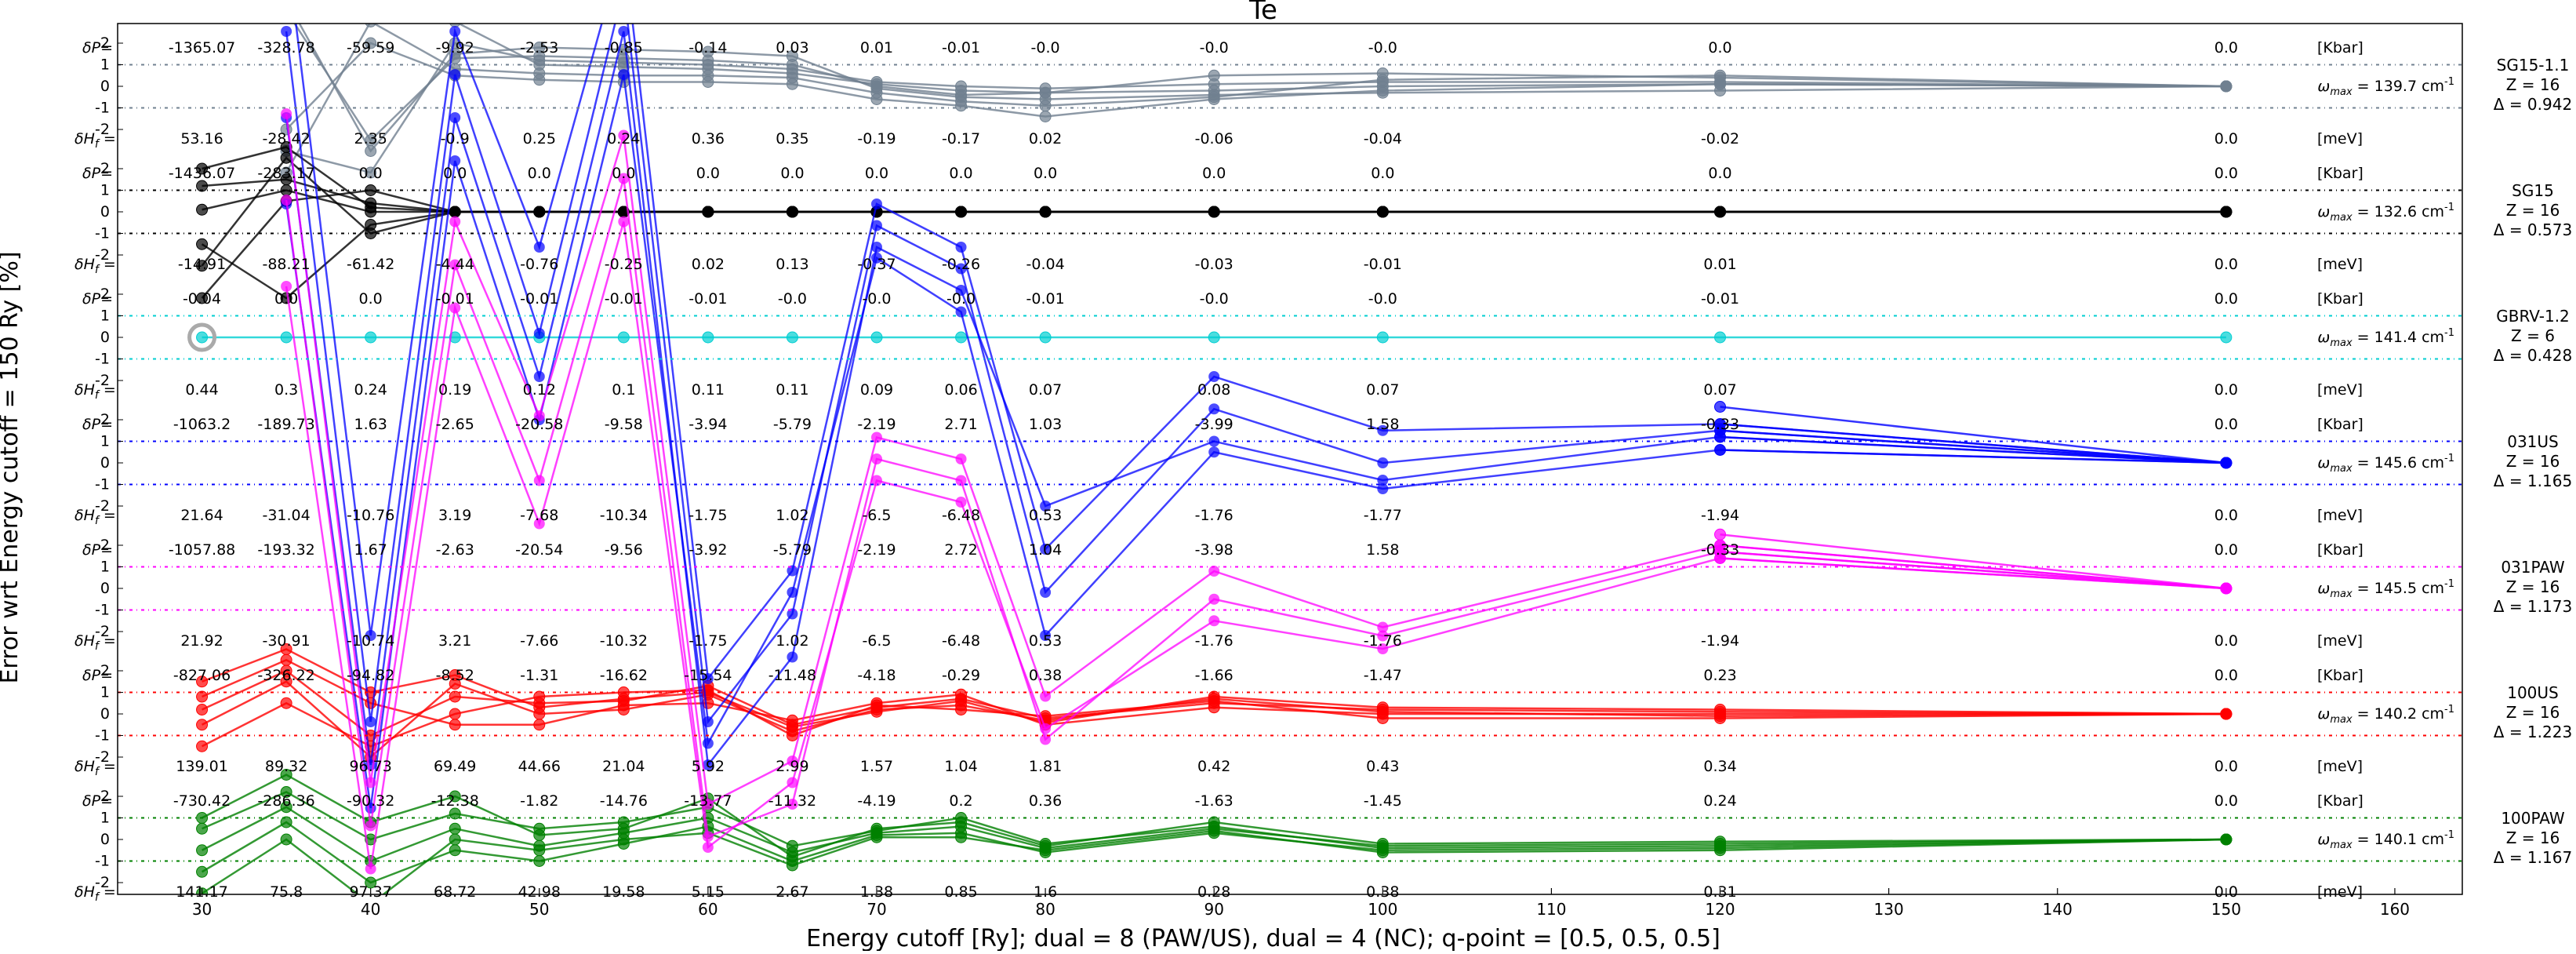  I want to click on pseudo-delta: Δ = 1.167, so click(2533, 857).